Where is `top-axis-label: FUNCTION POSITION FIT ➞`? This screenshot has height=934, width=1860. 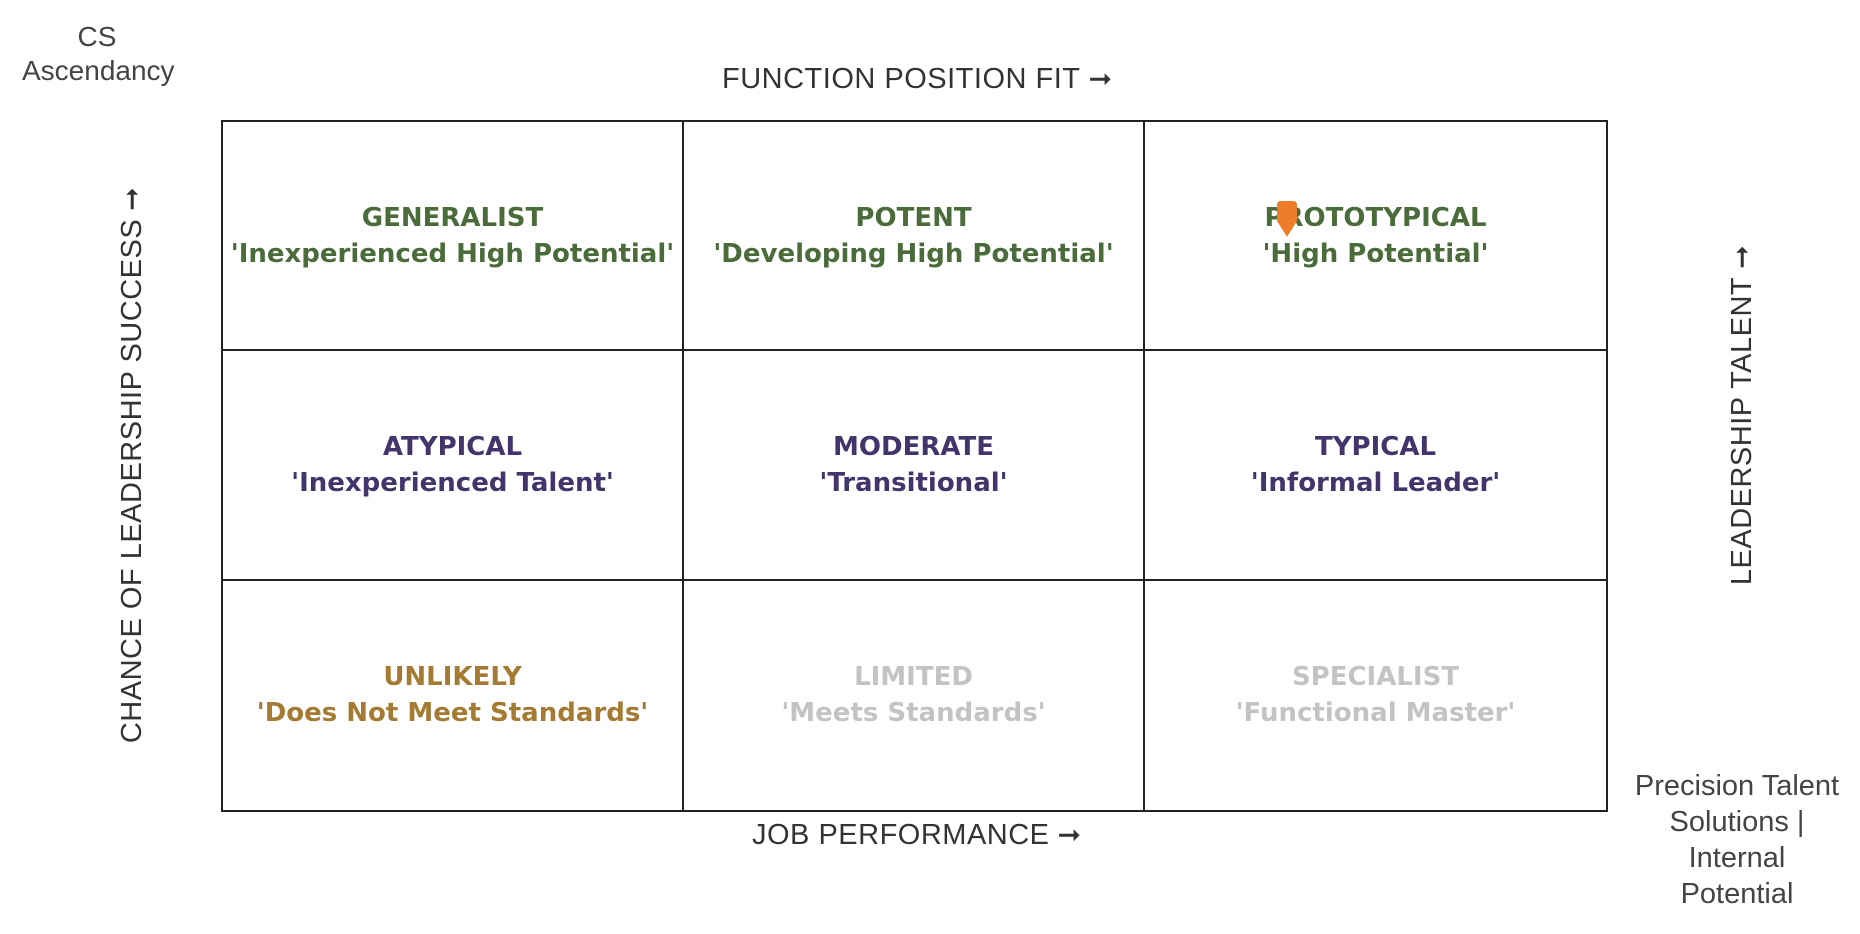 top-axis-label: FUNCTION POSITION FIT ➞ is located at coordinates (917, 79).